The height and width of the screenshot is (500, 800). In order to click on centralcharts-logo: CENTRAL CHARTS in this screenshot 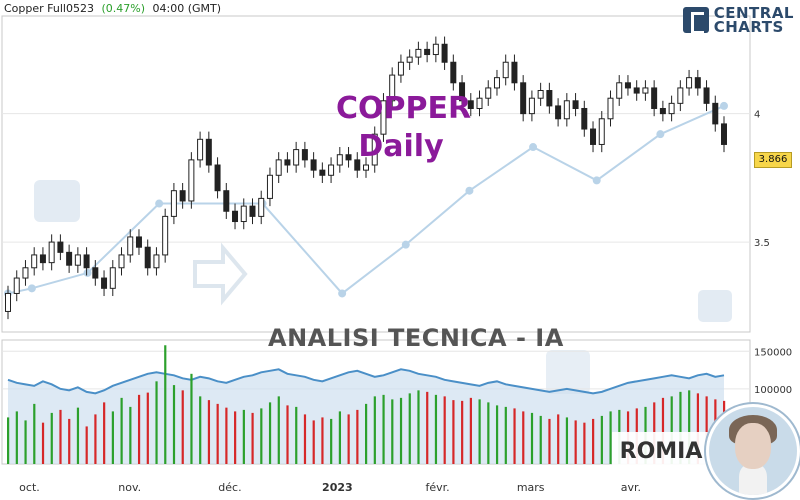, I will do `click(738, 21)`.